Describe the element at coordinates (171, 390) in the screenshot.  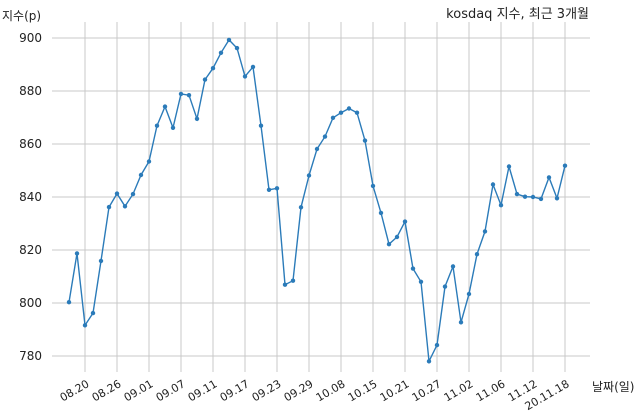
I see `x-tick-label: 09.07` at that location.